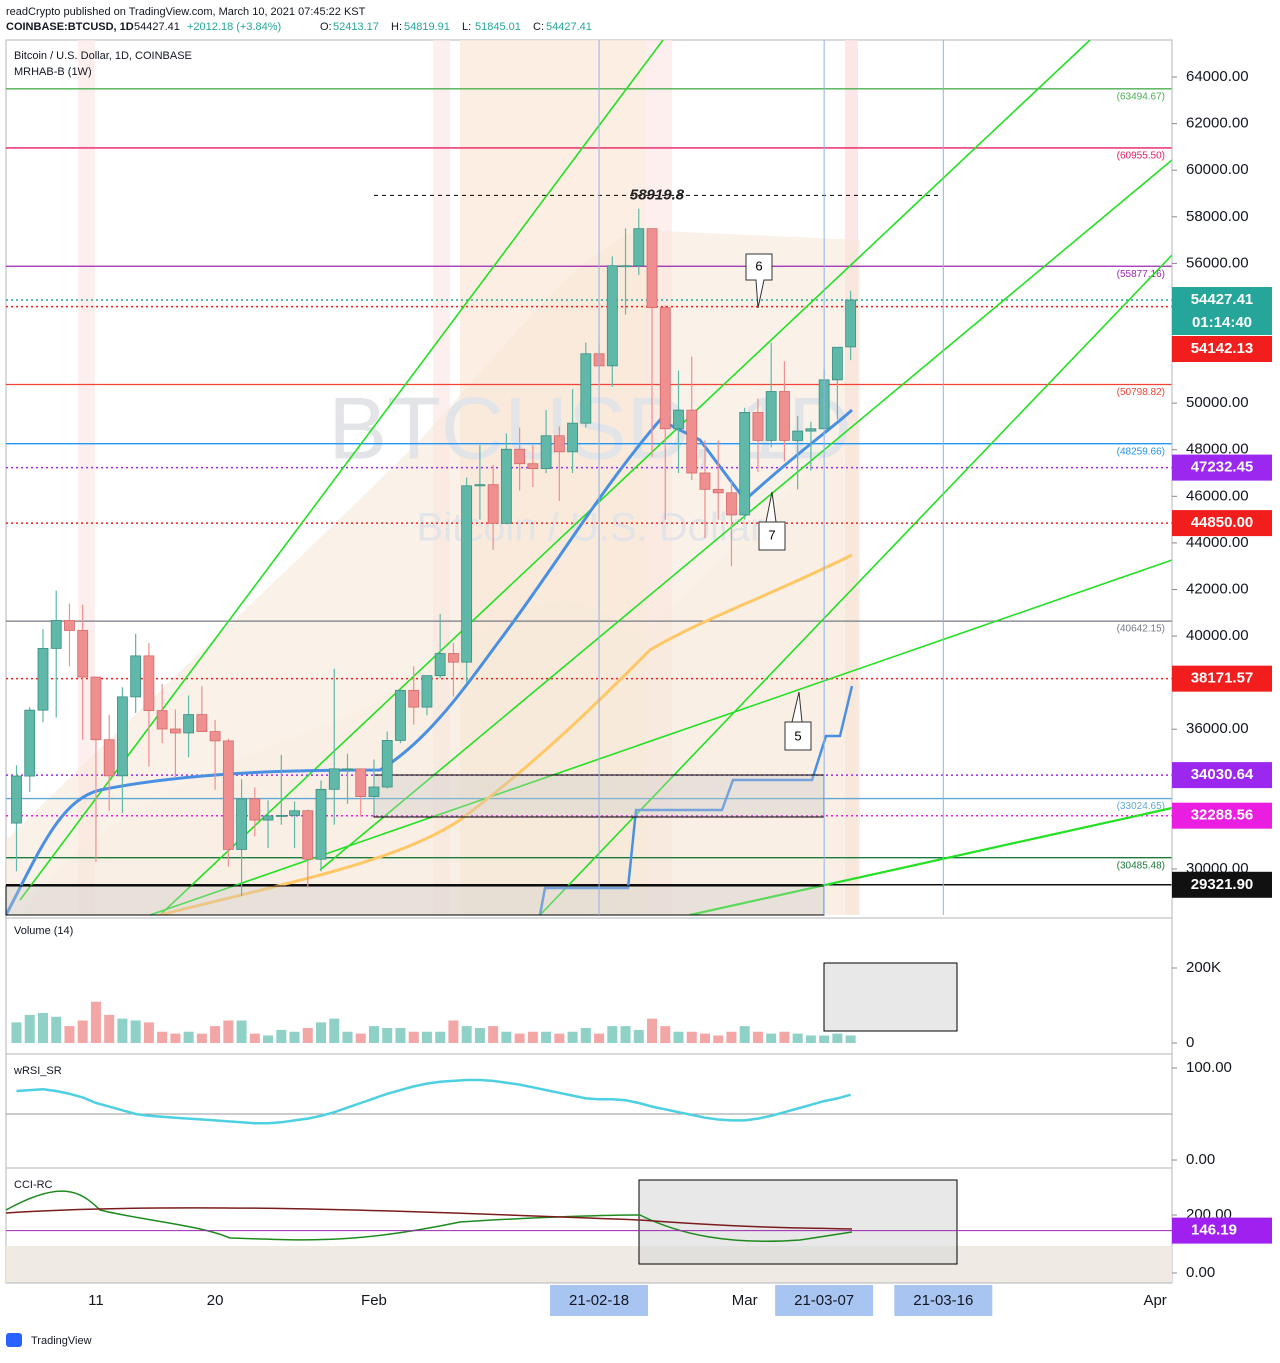 The height and width of the screenshot is (1363, 1280). What do you see at coordinates (1222, 299) in the screenshot?
I see `price-label: 54427.41` at bounding box center [1222, 299].